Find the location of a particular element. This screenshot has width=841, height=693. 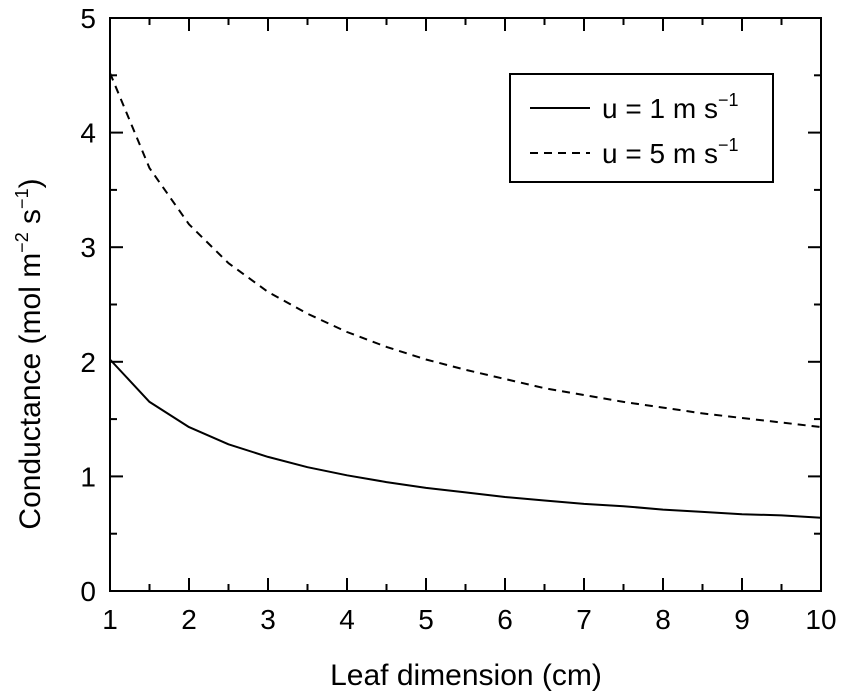

y-tick-label: 4 is located at coordinates (88, 133).